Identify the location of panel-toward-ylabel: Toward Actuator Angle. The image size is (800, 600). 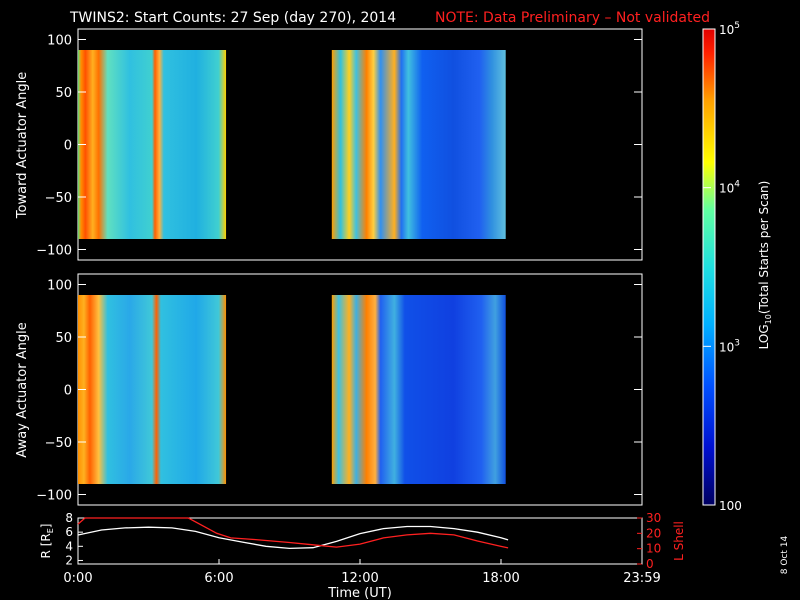
(22, 145).